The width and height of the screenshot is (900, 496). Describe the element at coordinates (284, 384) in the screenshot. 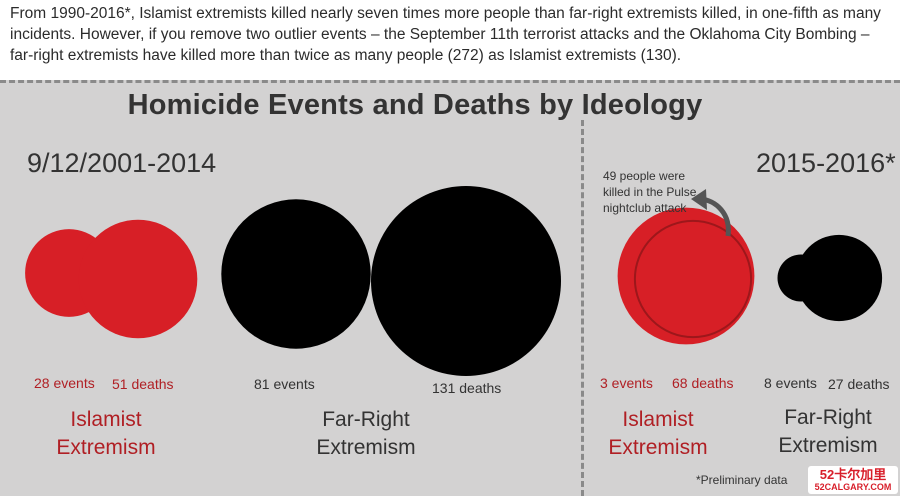

I see `label-farright-events-2001: 81 events` at that location.